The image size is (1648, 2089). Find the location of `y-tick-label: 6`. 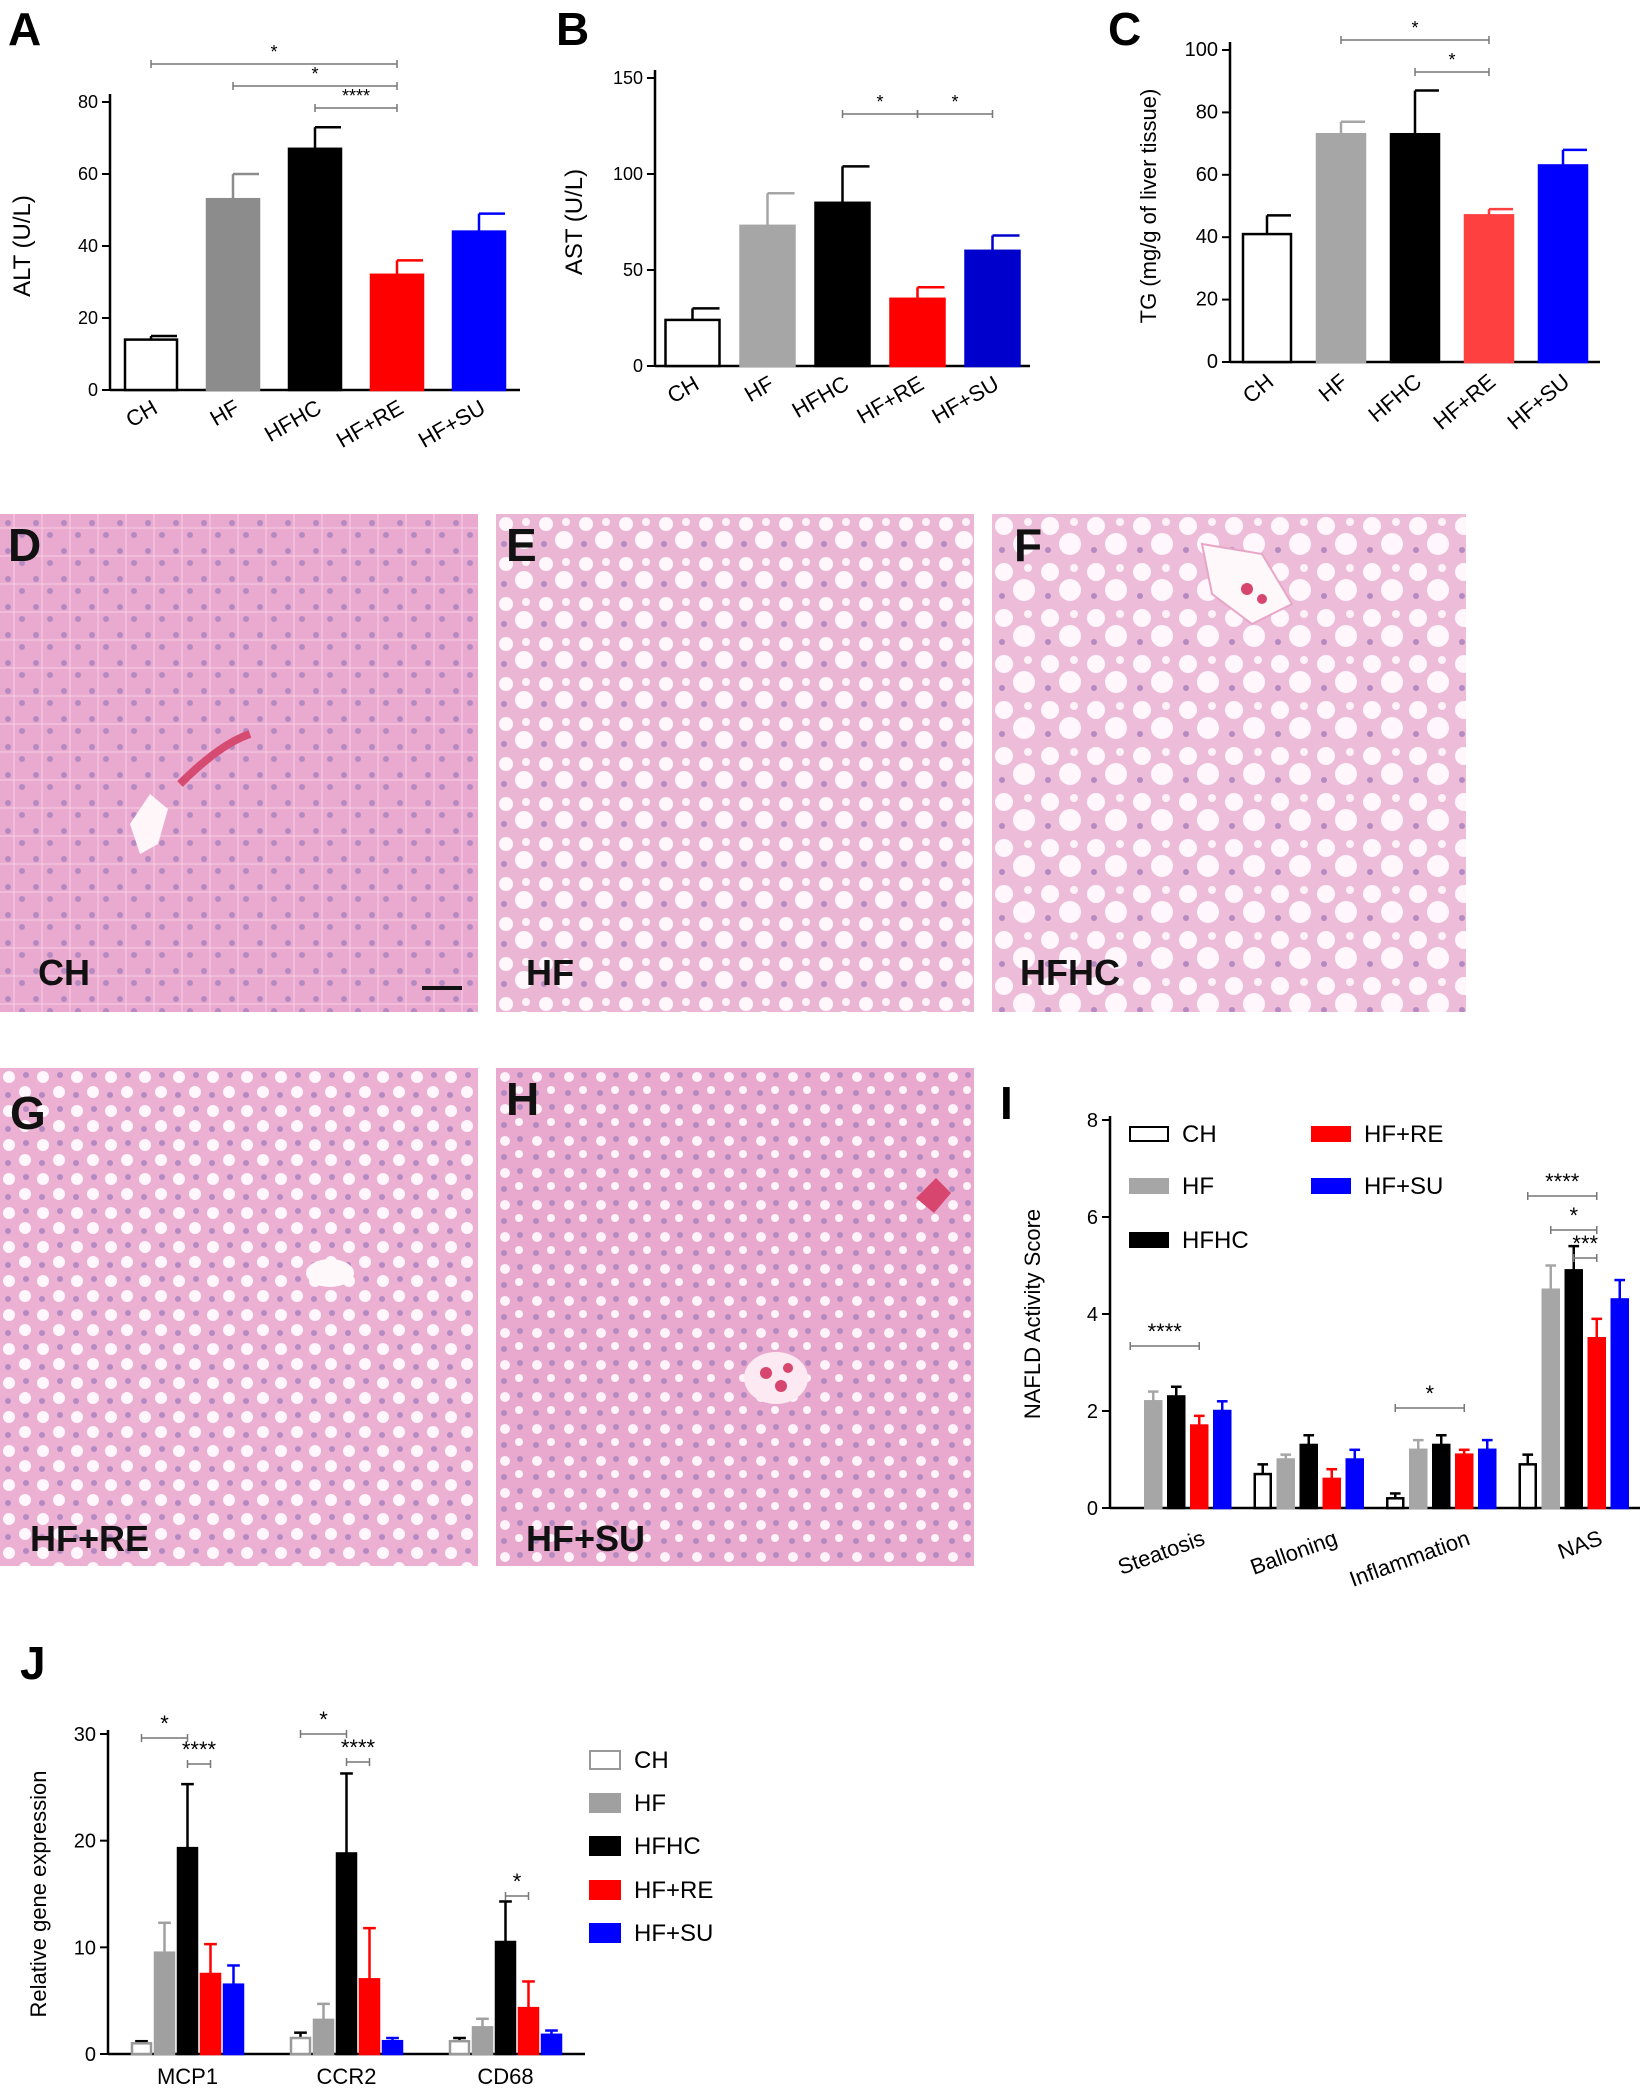

y-tick-label: 6 is located at coordinates (1092, 1218).